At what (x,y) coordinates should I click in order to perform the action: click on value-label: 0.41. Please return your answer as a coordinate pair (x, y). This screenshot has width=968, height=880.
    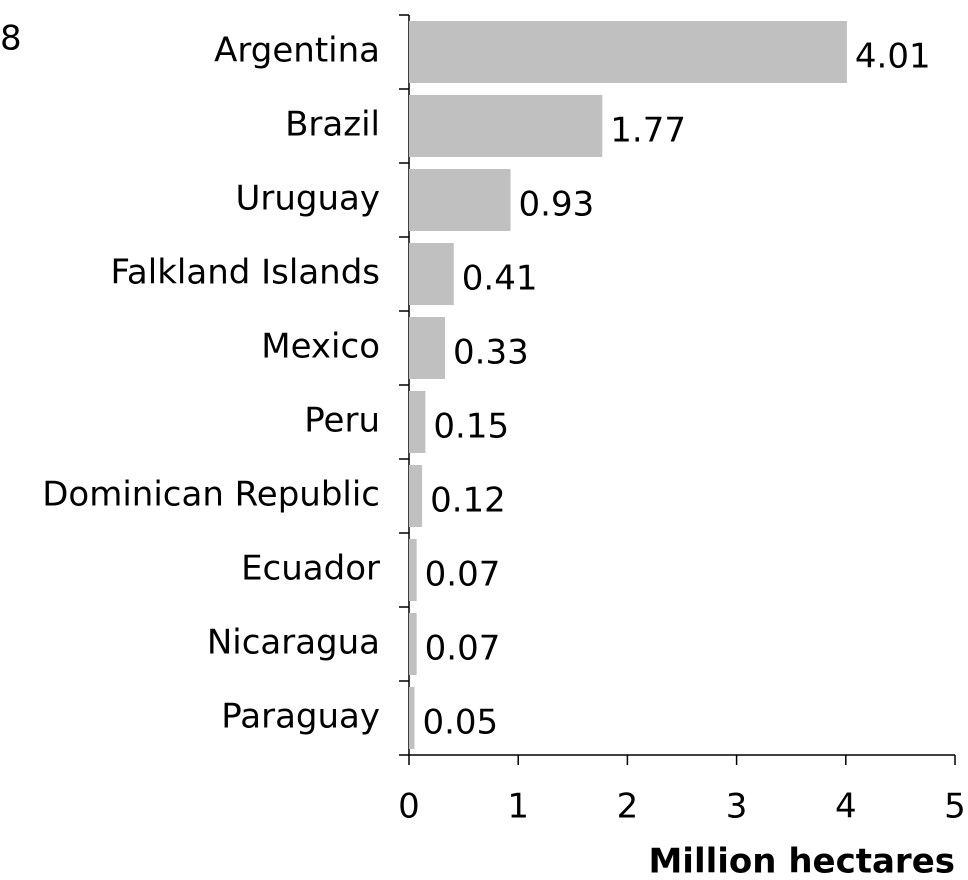
    Looking at the image, I should click on (500, 279).